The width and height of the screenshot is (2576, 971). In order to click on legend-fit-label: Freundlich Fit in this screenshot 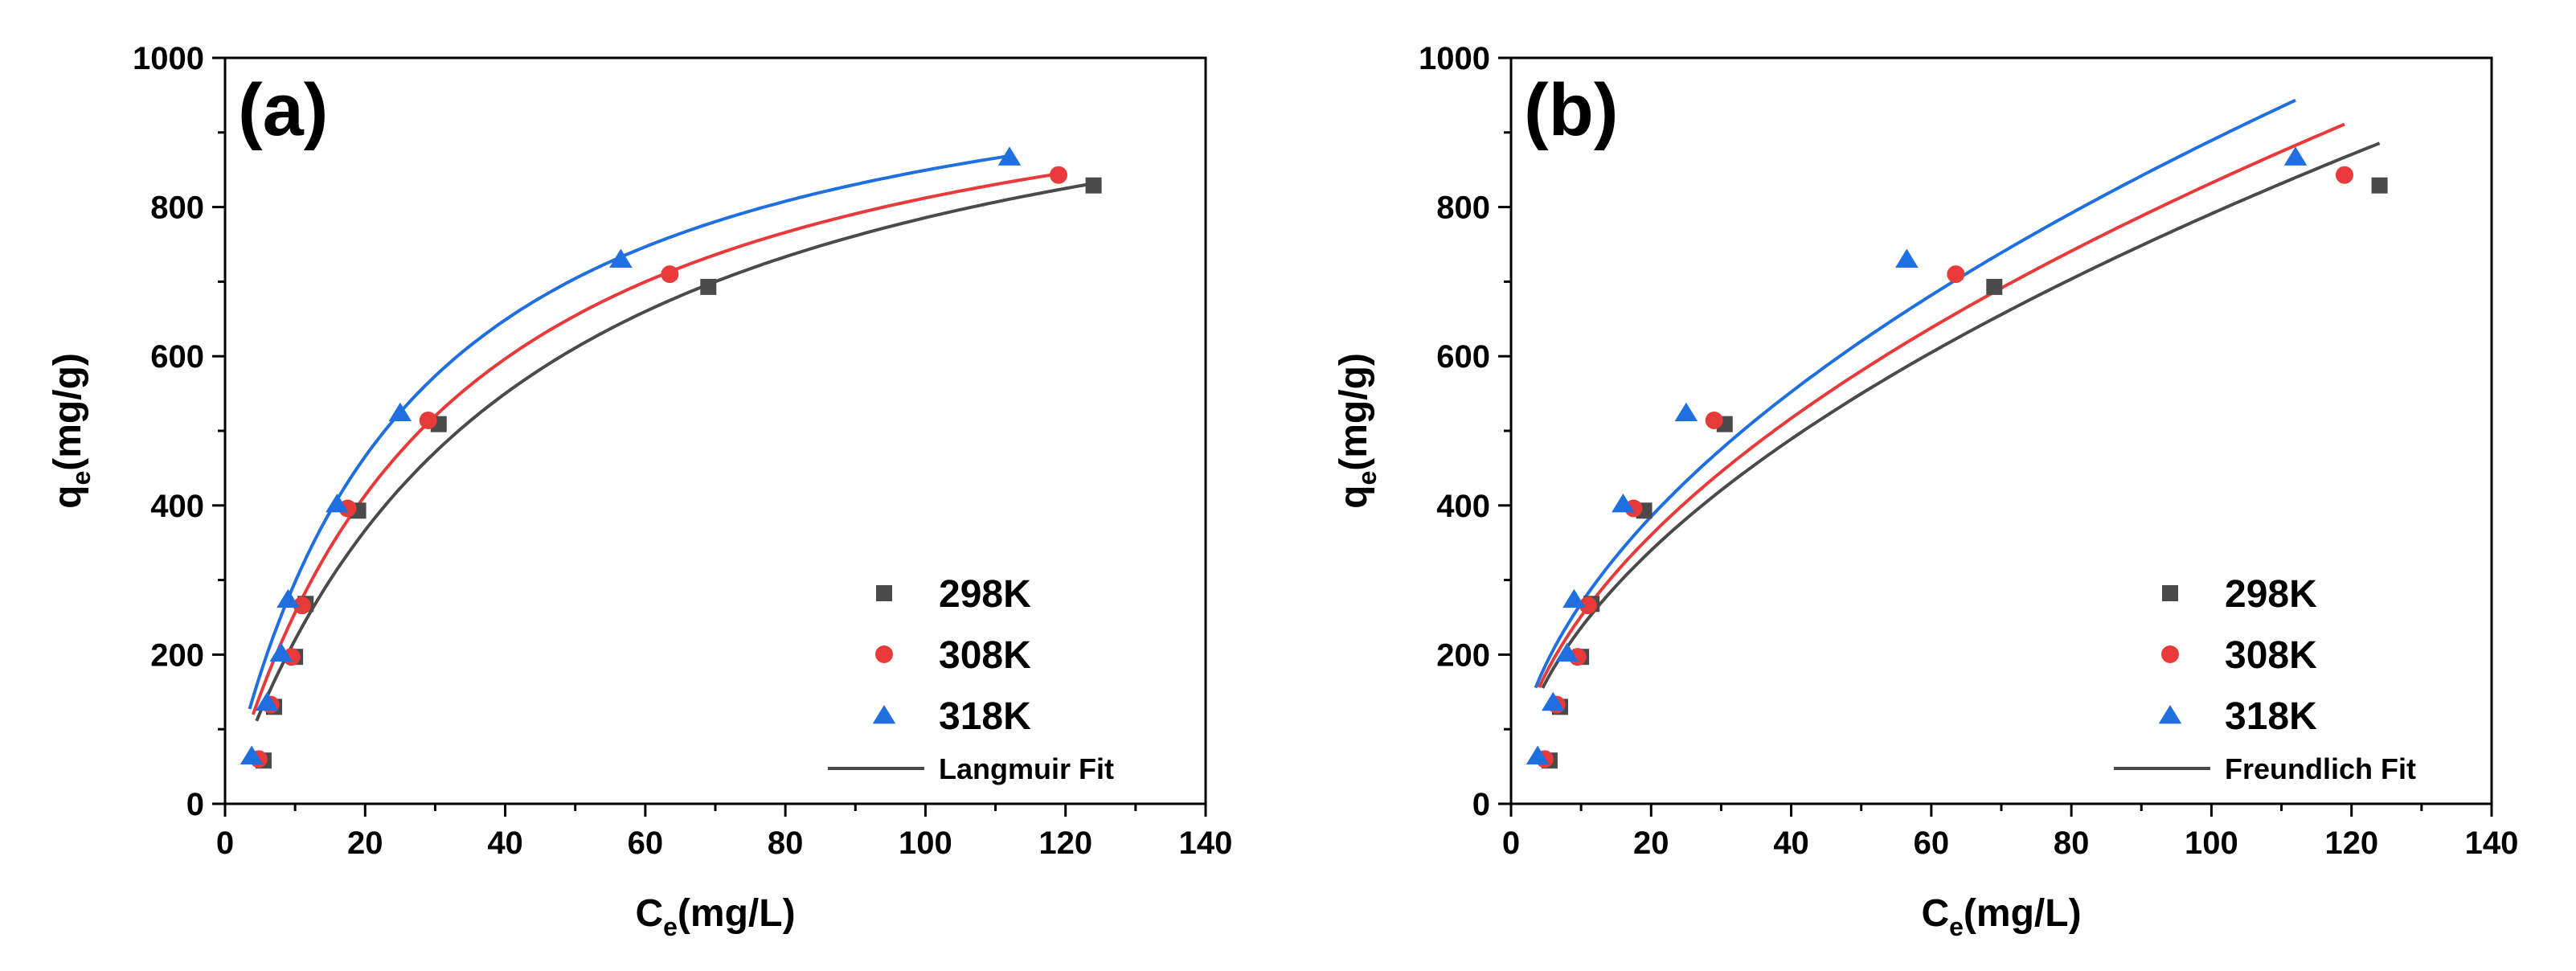, I will do `click(2320, 769)`.